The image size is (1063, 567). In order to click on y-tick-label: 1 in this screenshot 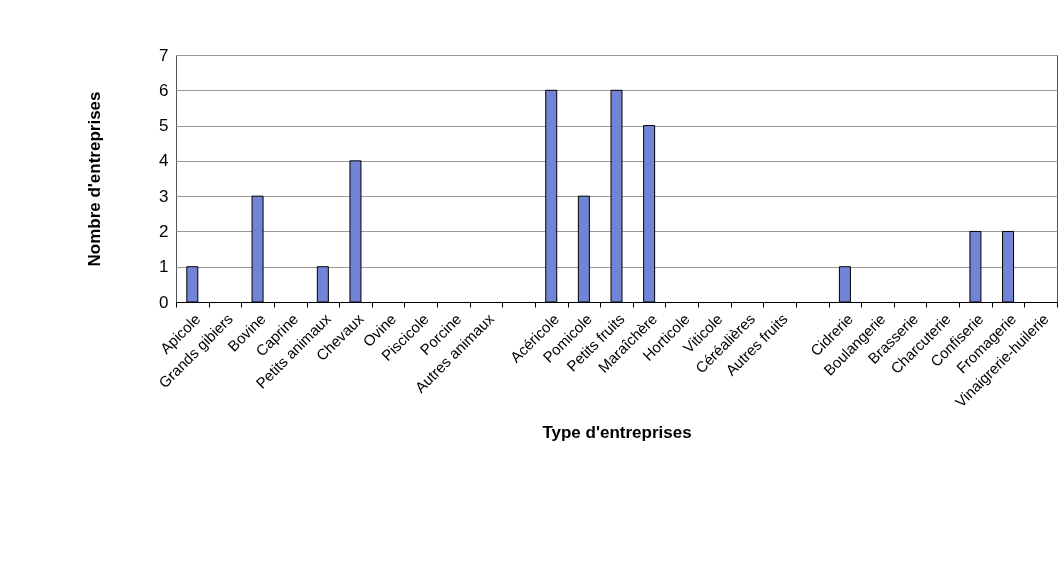, I will do `click(164, 267)`.